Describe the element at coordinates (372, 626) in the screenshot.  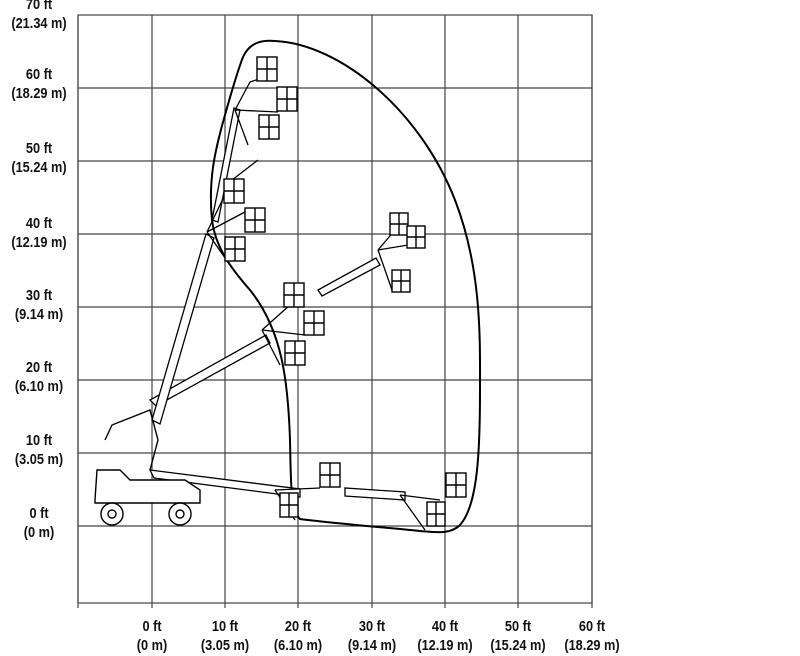
I see `x-ft: 30 ft` at that location.